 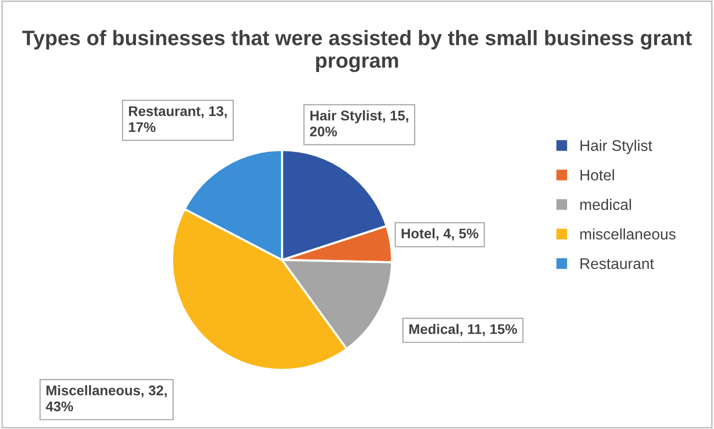 I want to click on data-label: Medical, 11, 15%, so click(x=463, y=330).